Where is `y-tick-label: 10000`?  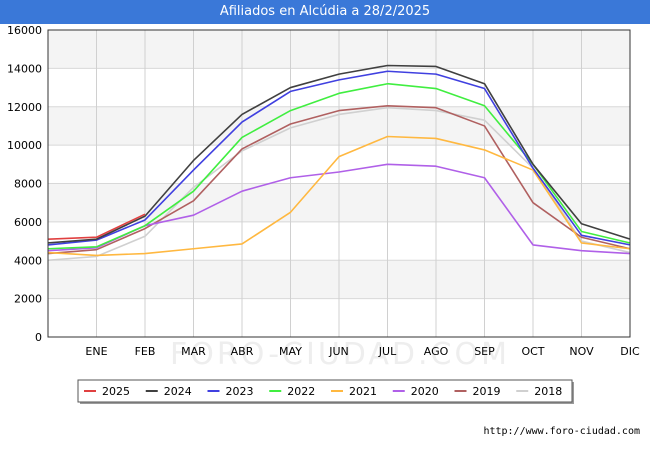 y-tick-label: 10000 is located at coordinates (24, 145).